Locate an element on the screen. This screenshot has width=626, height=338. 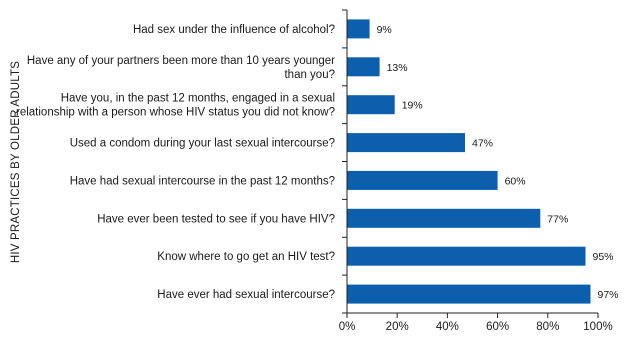
x-tick-label: 100% is located at coordinates (597, 327).